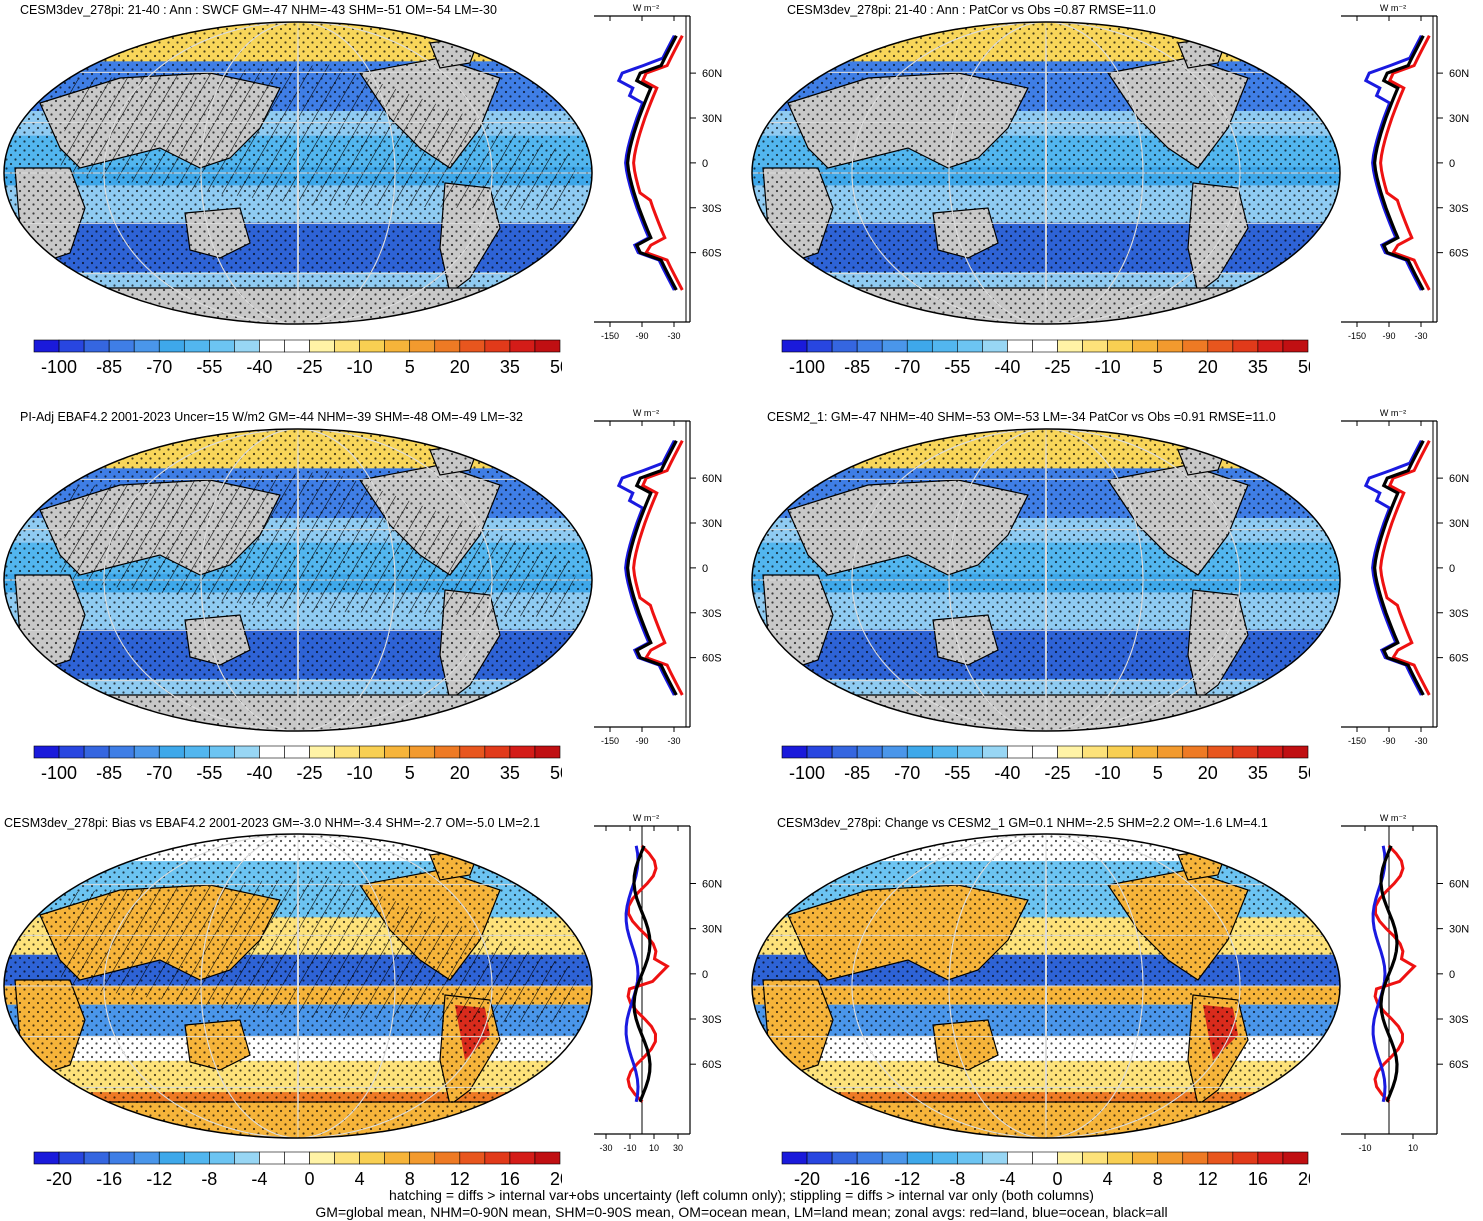 The height and width of the screenshot is (1221, 1483). Describe the element at coordinates (460, 367) in the screenshot. I see `colorbar-label: 20` at that location.